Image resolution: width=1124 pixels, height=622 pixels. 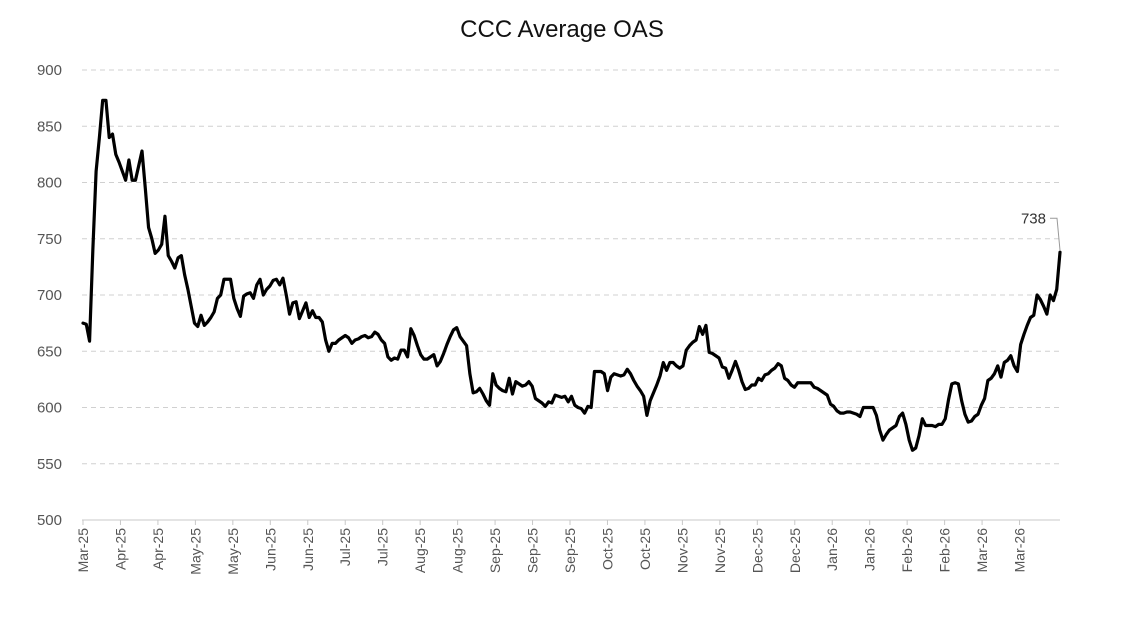 What do you see at coordinates (1033, 218) in the screenshot?
I see `end-value-label: 738` at bounding box center [1033, 218].